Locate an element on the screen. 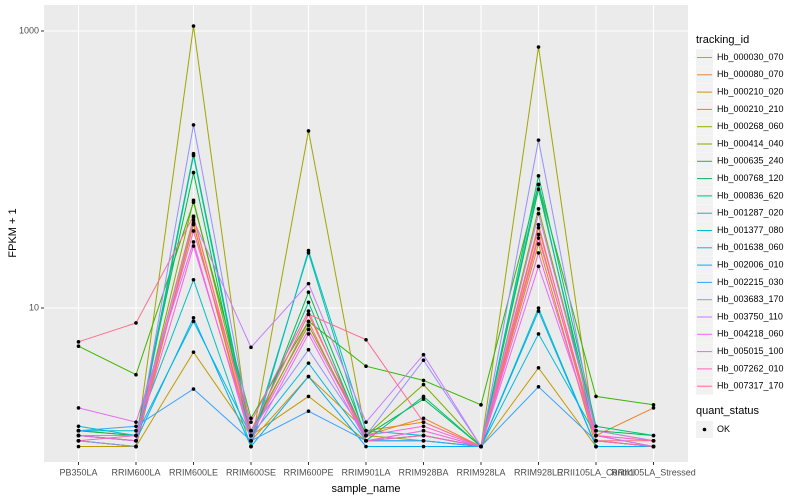 This screenshot has height=500, width=800. y-tick-label: 10 is located at coordinates (34, 307).